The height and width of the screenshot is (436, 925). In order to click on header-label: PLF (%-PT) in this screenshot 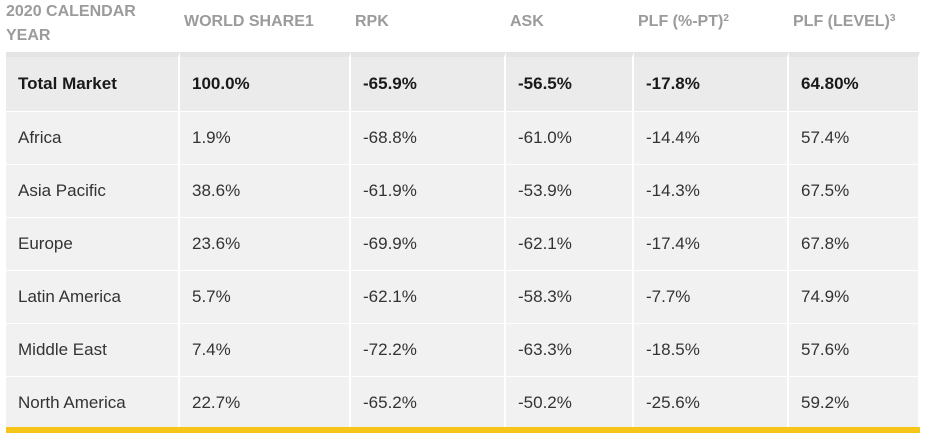, I will do `click(681, 21)`.